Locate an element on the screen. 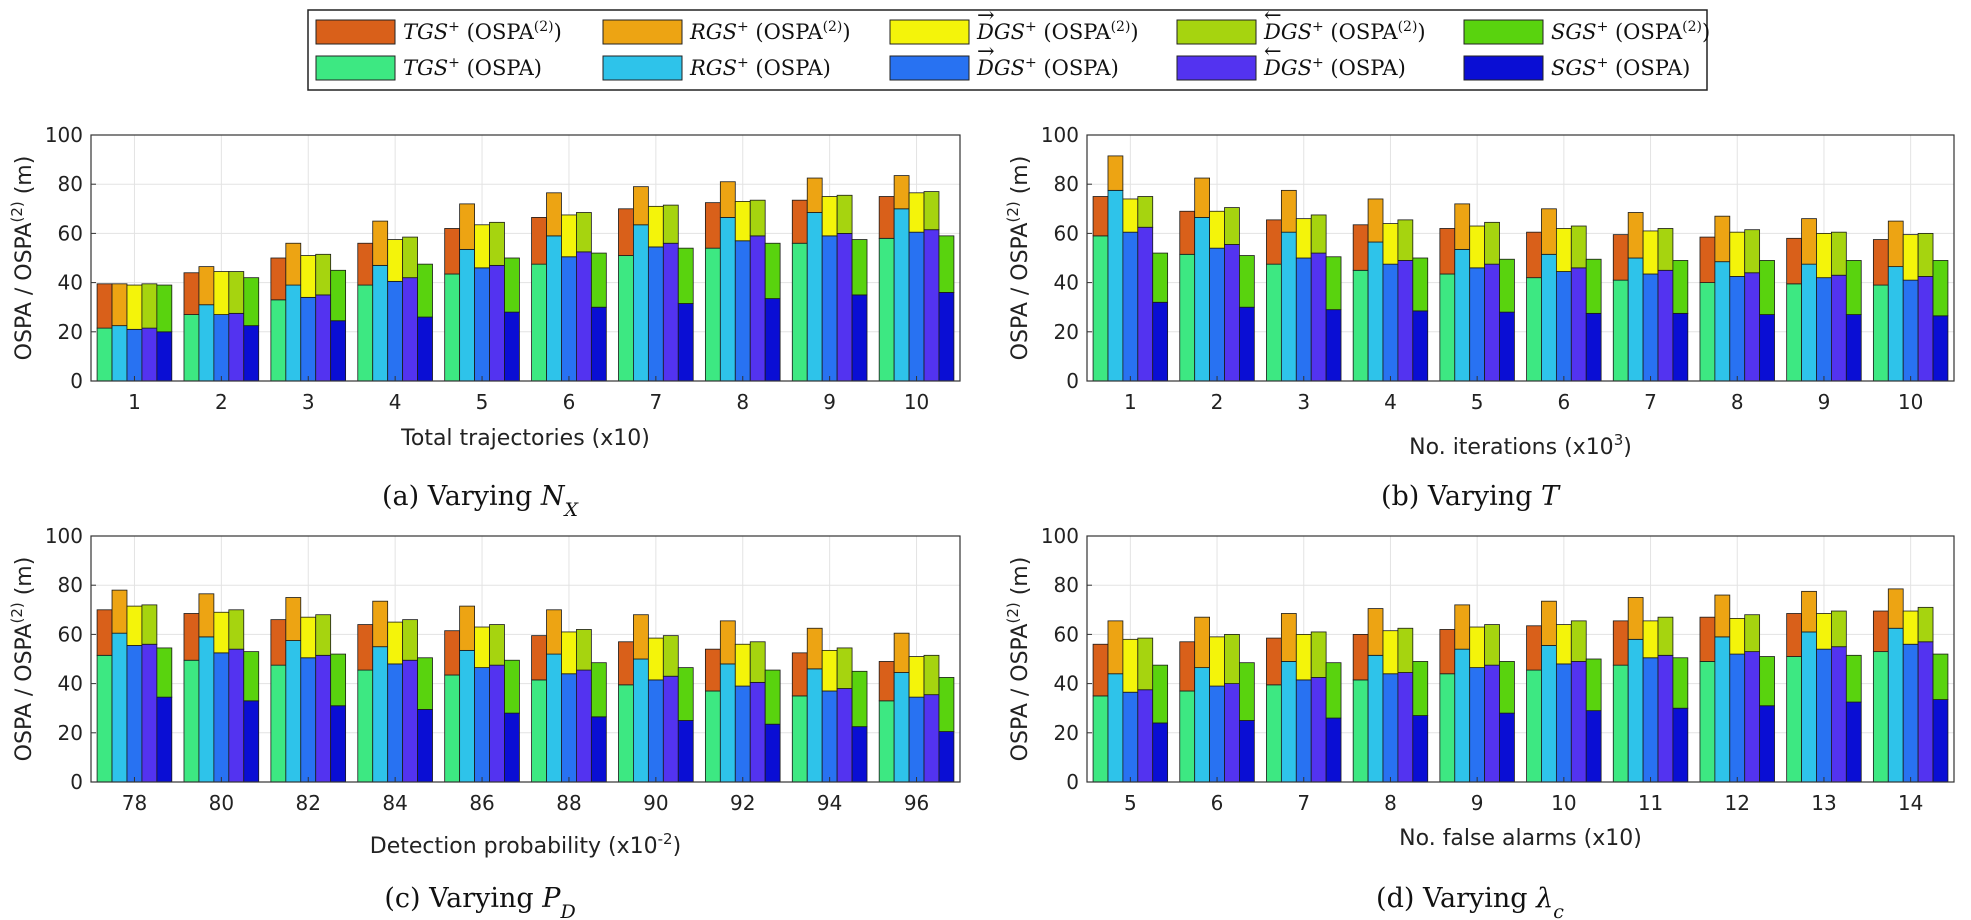  bars is located at coordinates (525, 686).